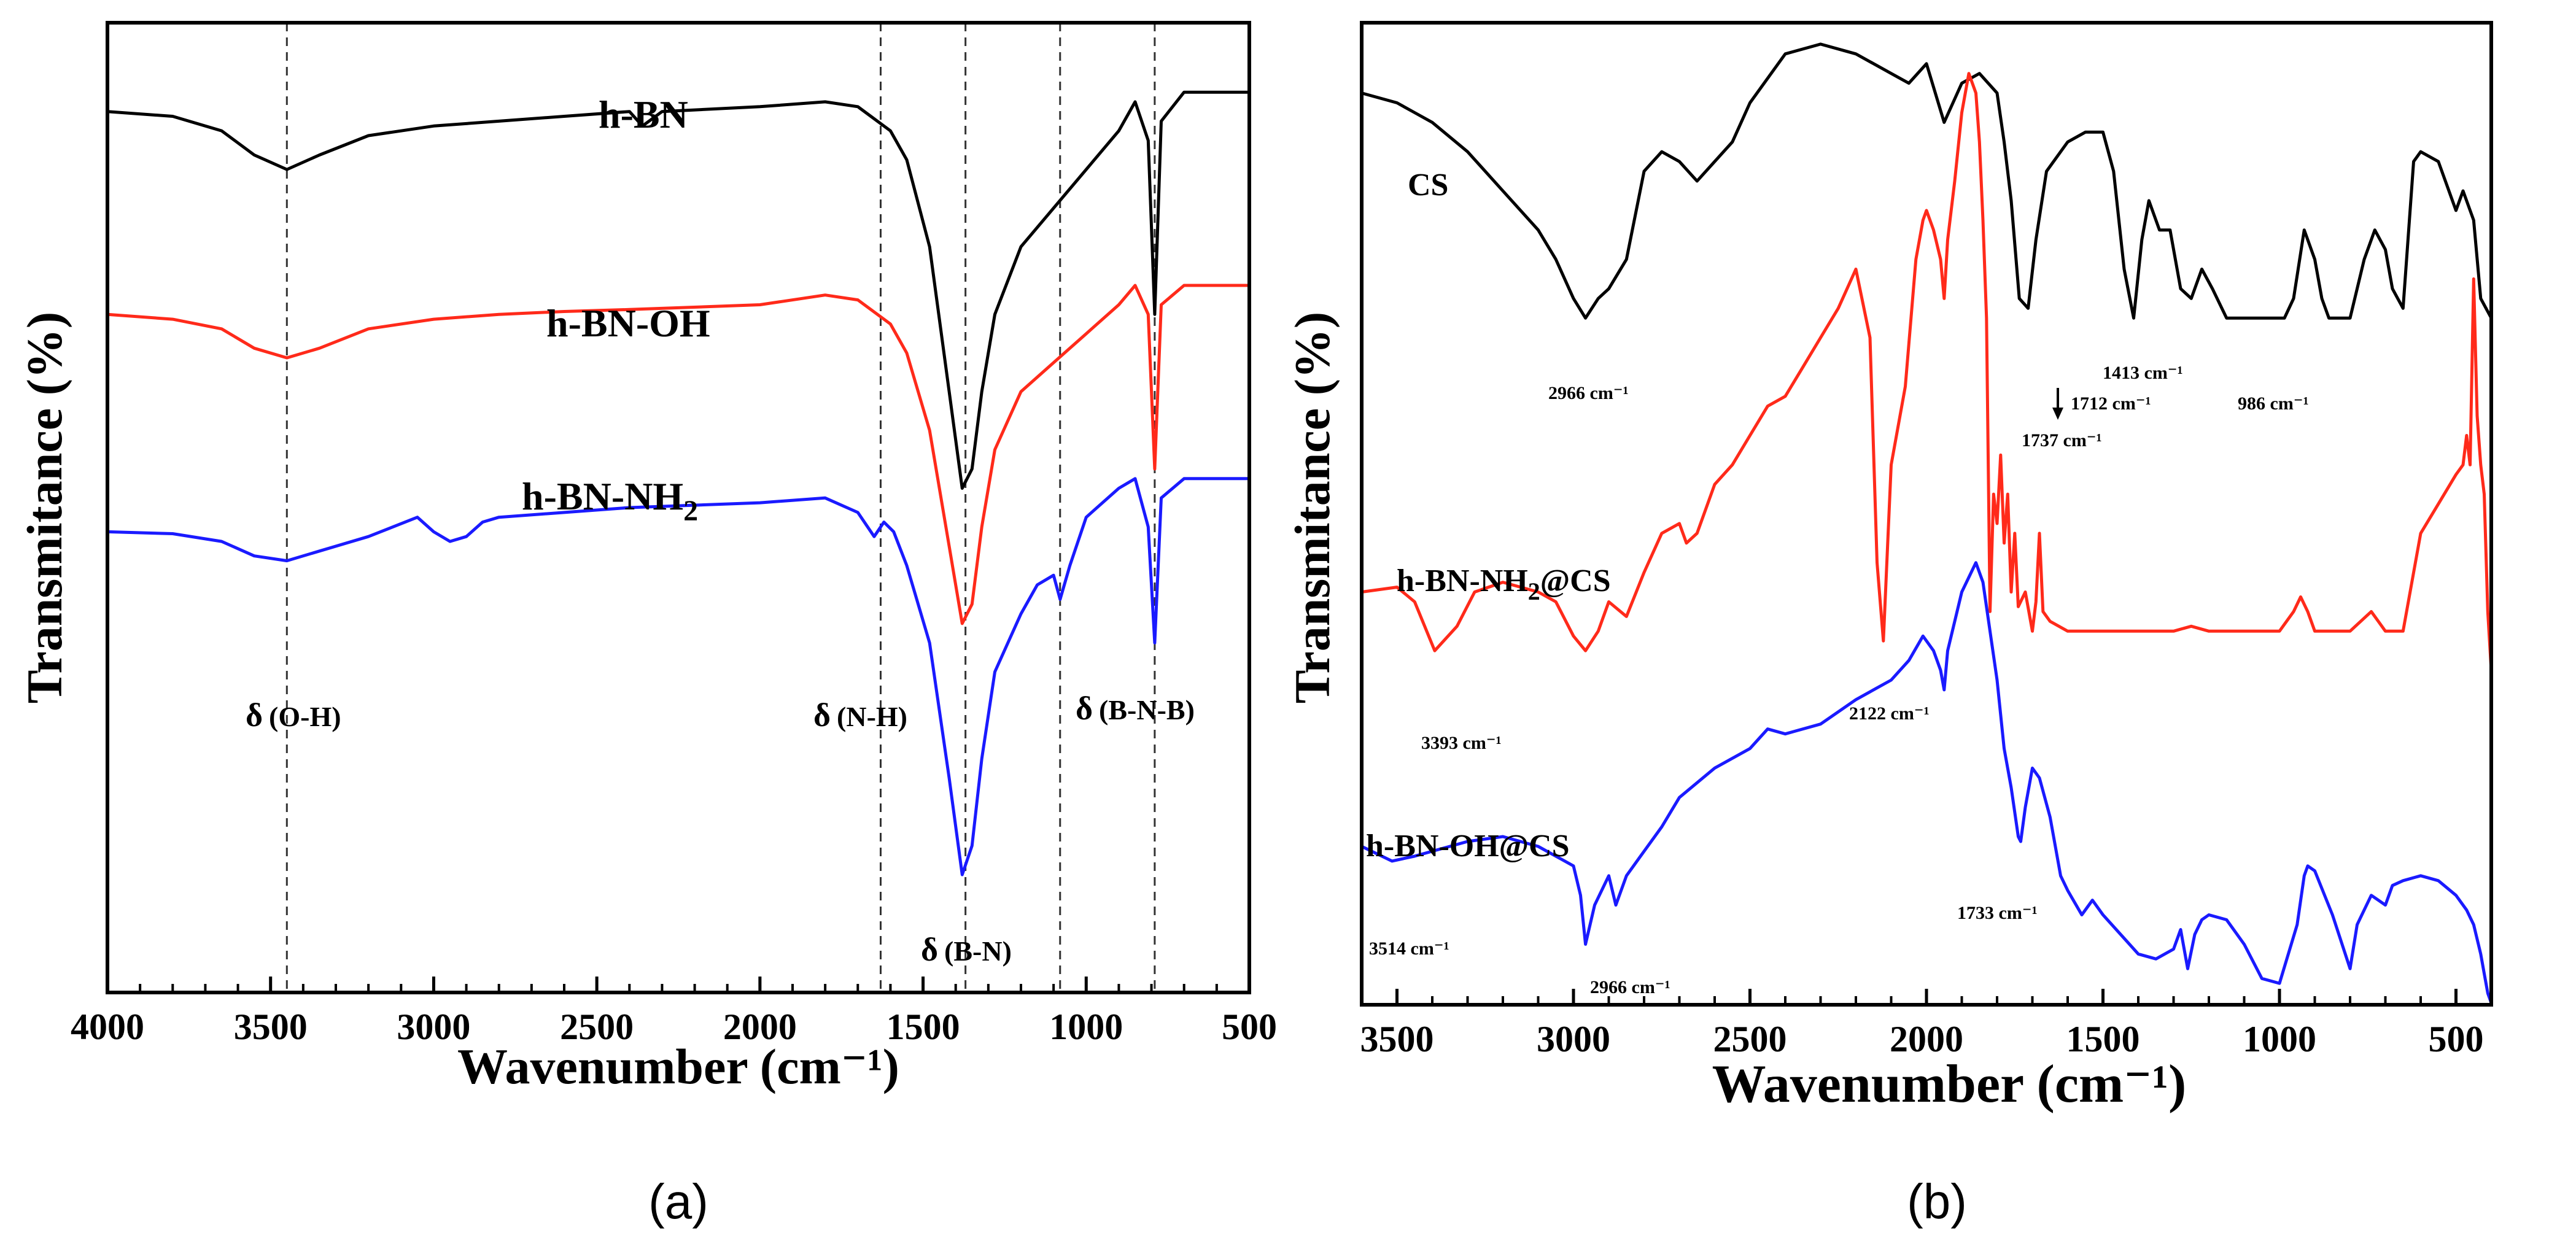  I want to click on peak-label-cs-986: 986 cm⁻¹, so click(2273, 403).